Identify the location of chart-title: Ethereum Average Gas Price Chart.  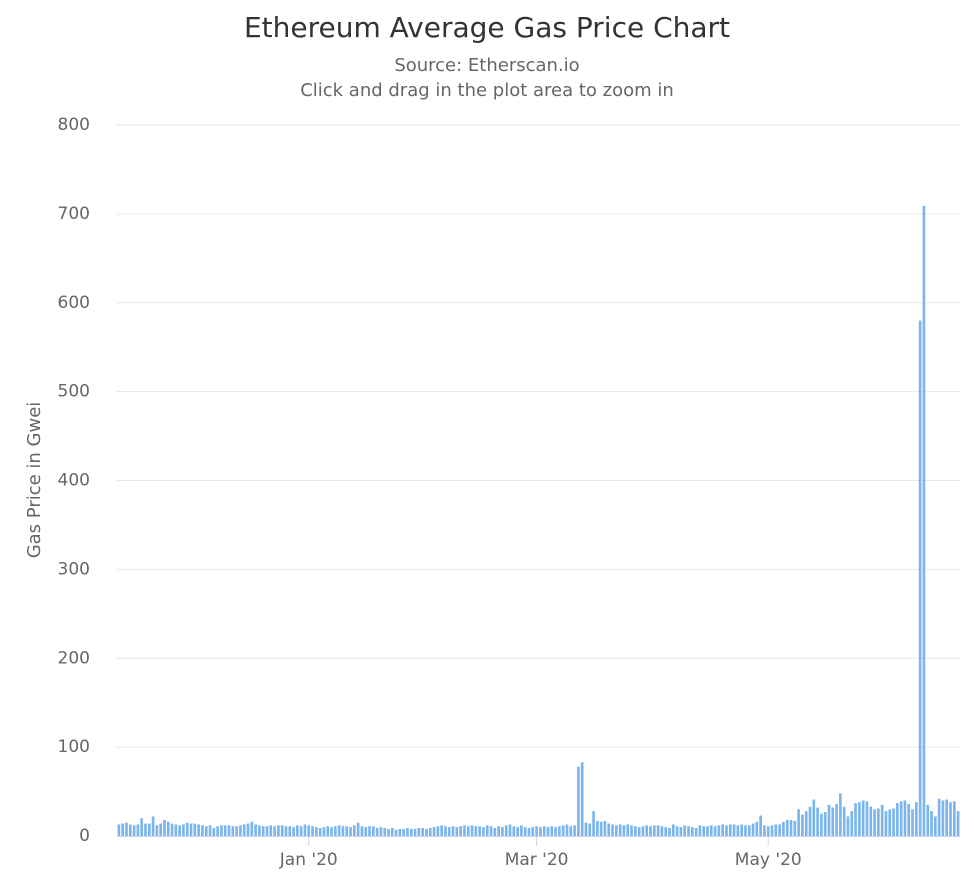
(487, 27).